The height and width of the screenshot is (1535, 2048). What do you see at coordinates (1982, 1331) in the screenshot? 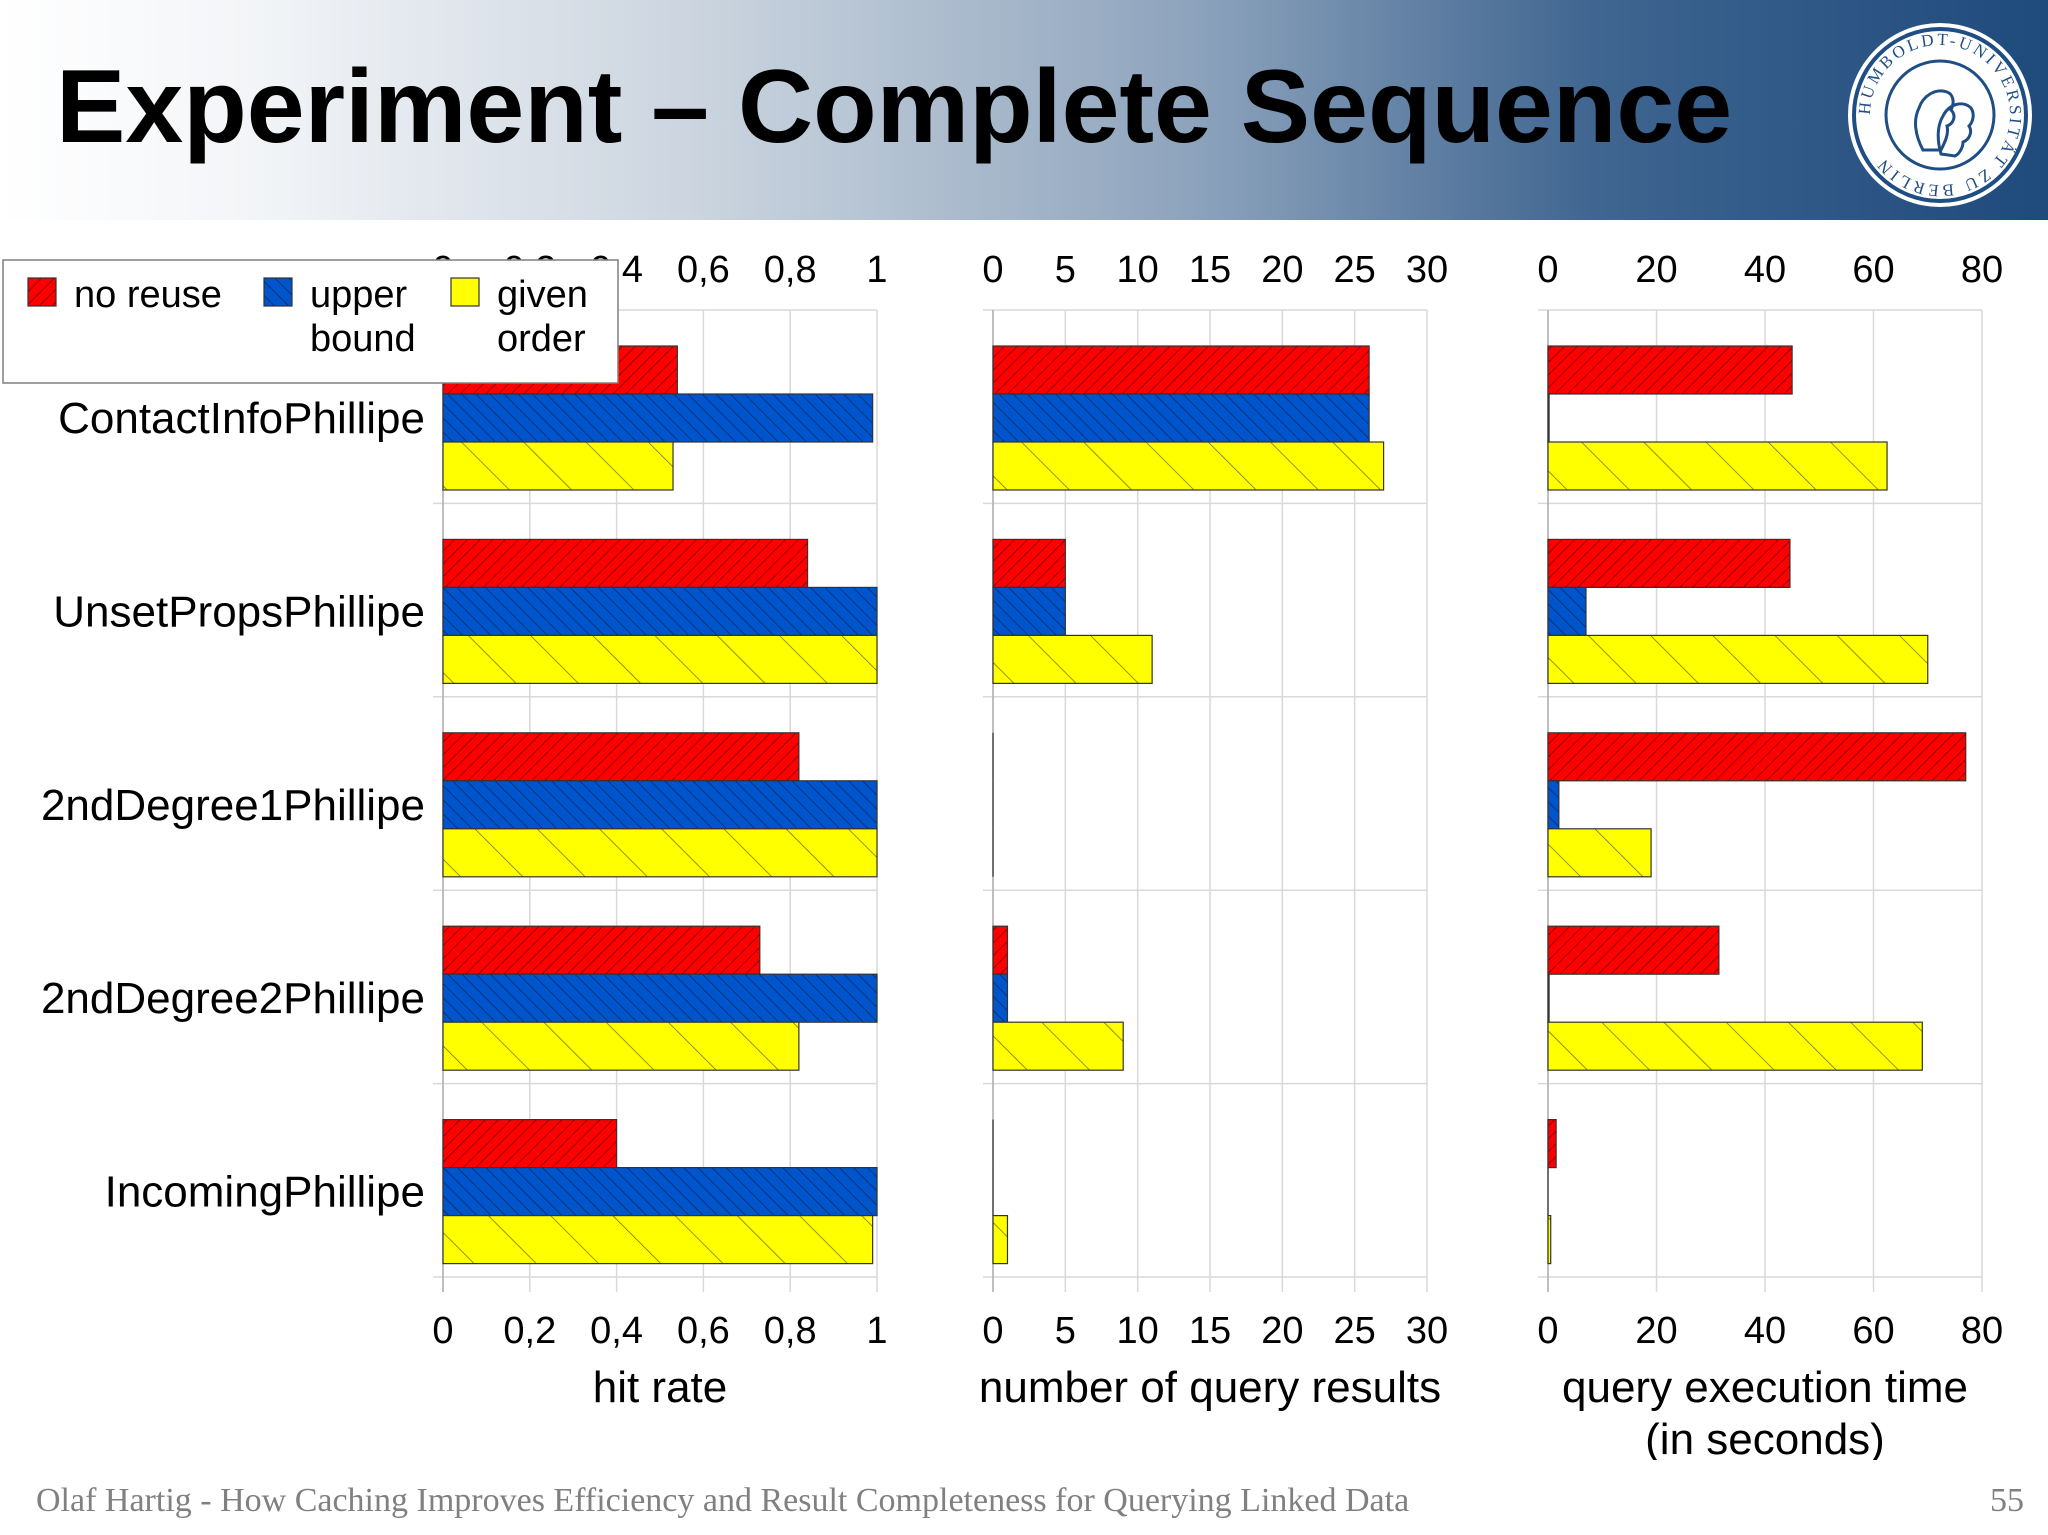
I see `bottom-tick-label: 80` at bounding box center [1982, 1331].